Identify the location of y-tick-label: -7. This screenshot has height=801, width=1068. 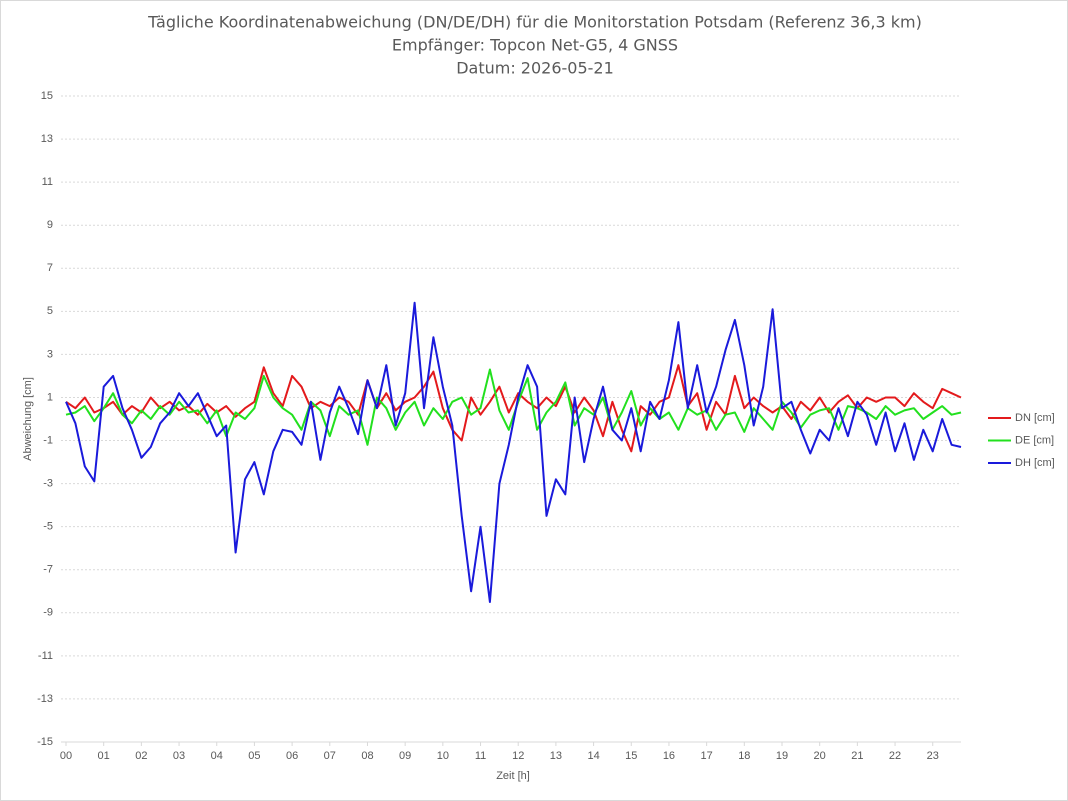
(48, 570).